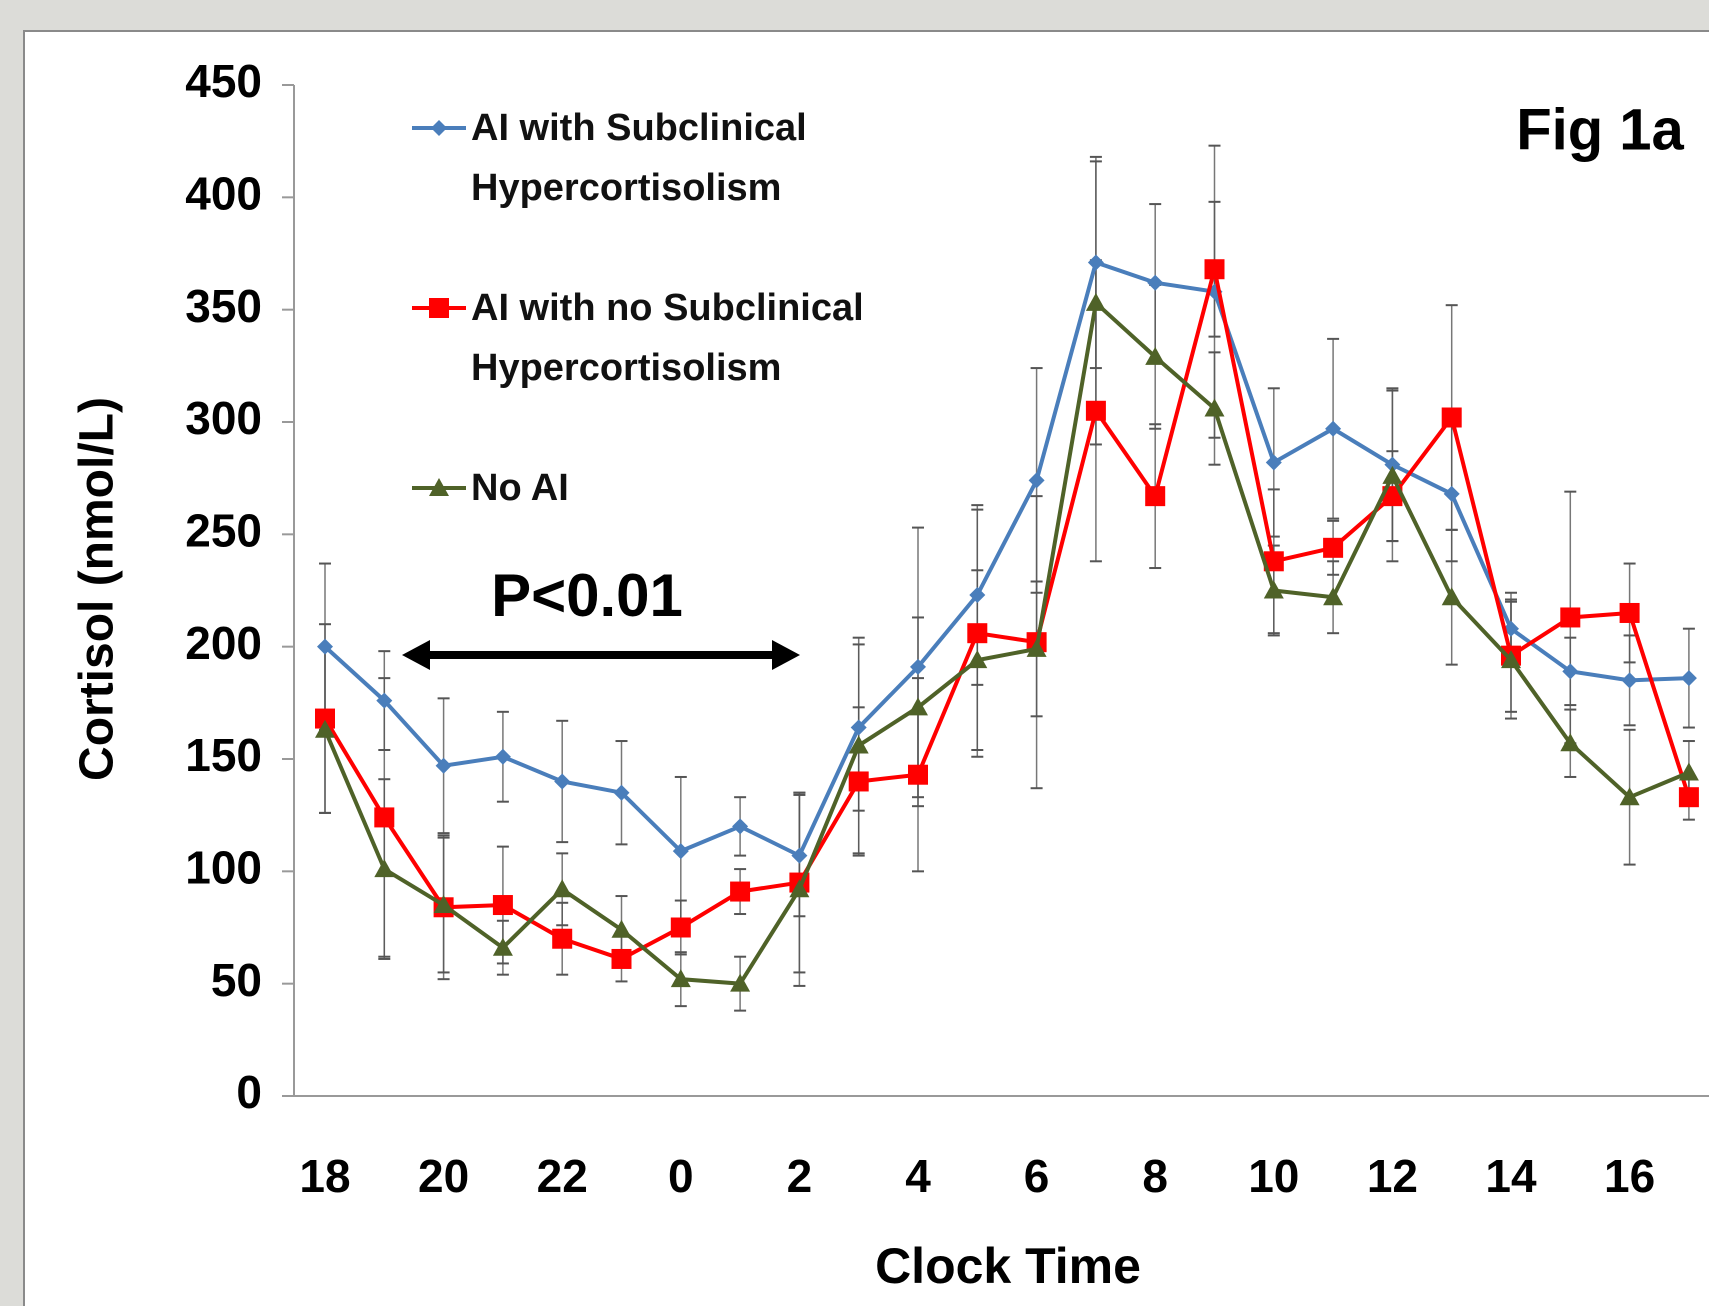 Image resolution: width=1709 pixels, height=1306 pixels. Describe the element at coordinates (249, 1092) in the screenshot. I see `y-tick-label: 0` at that location.